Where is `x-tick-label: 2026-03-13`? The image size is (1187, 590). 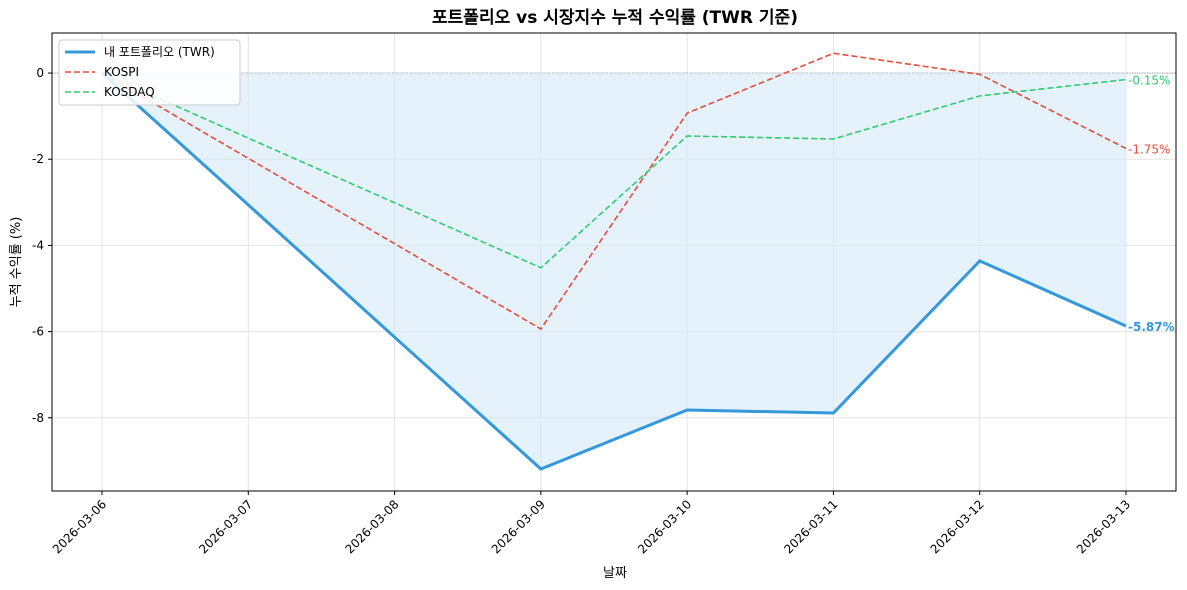 x-tick-label: 2026-03-13 is located at coordinates (1103, 526).